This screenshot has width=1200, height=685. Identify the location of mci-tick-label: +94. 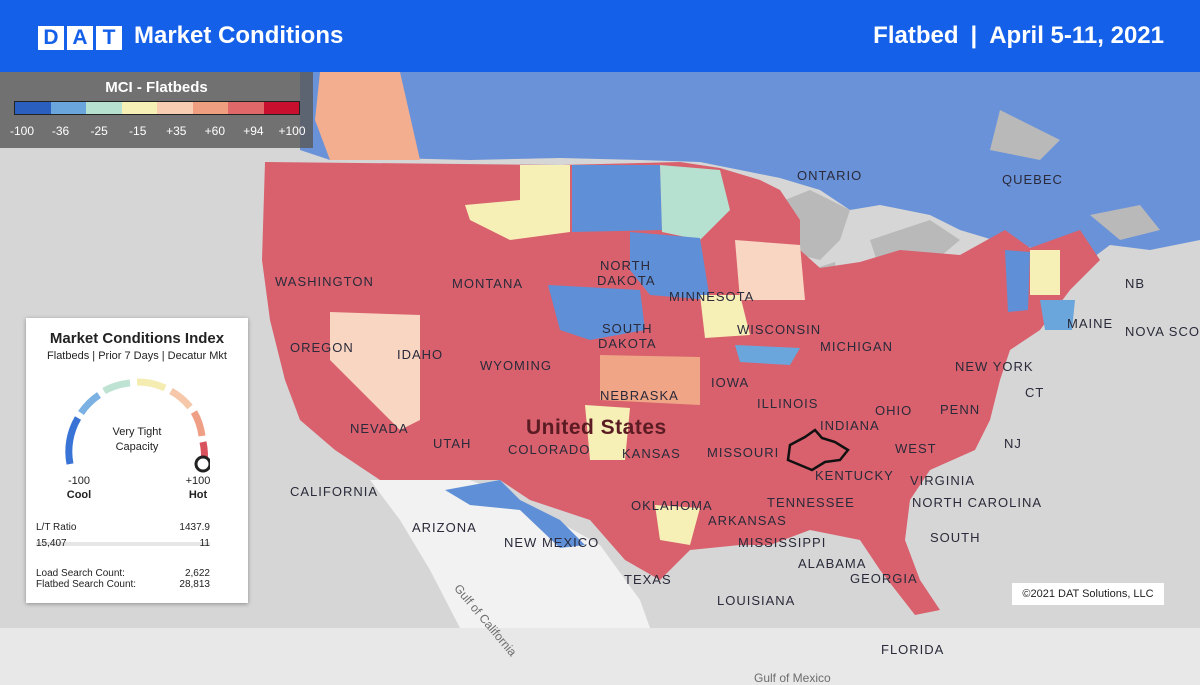
(253, 131).